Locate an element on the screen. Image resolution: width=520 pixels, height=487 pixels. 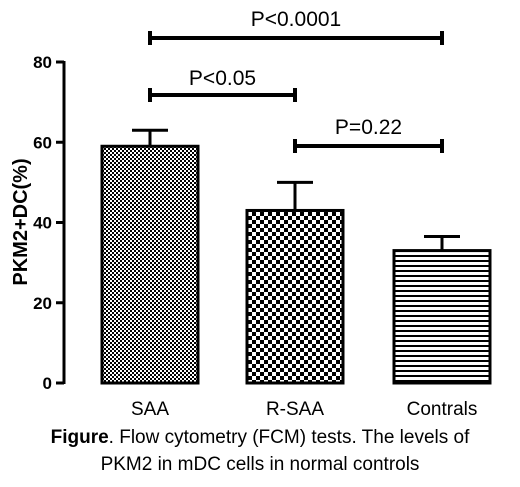
x-axis-labels: SAA R-SAA Contrals is located at coordinates (304, 409).